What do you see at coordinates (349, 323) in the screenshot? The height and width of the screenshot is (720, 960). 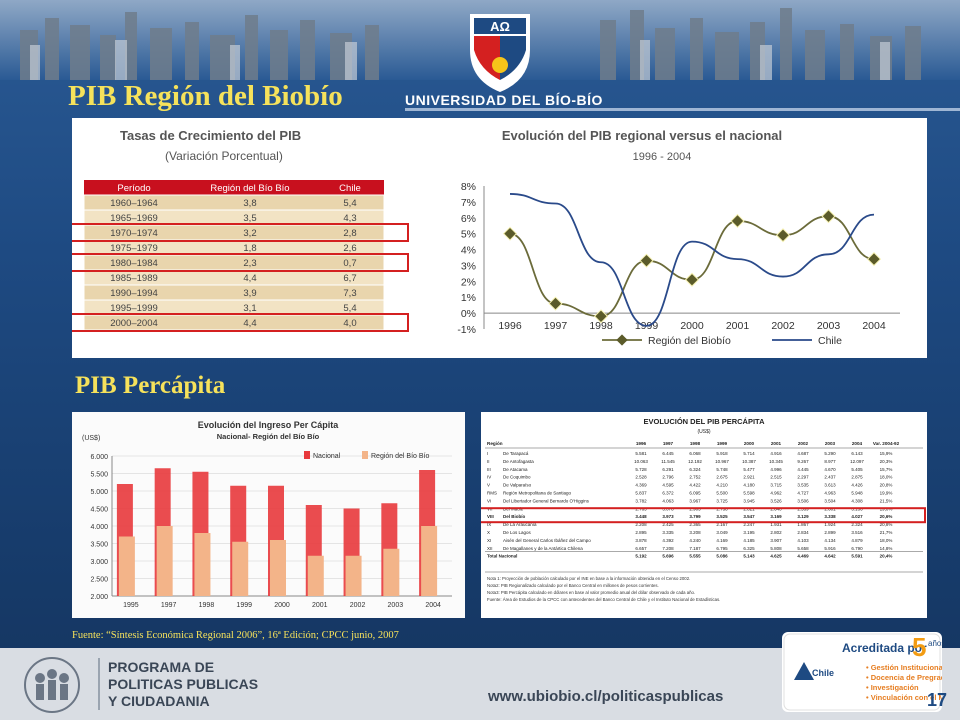 I see `growth-table-cell: 4,0` at bounding box center [349, 323].